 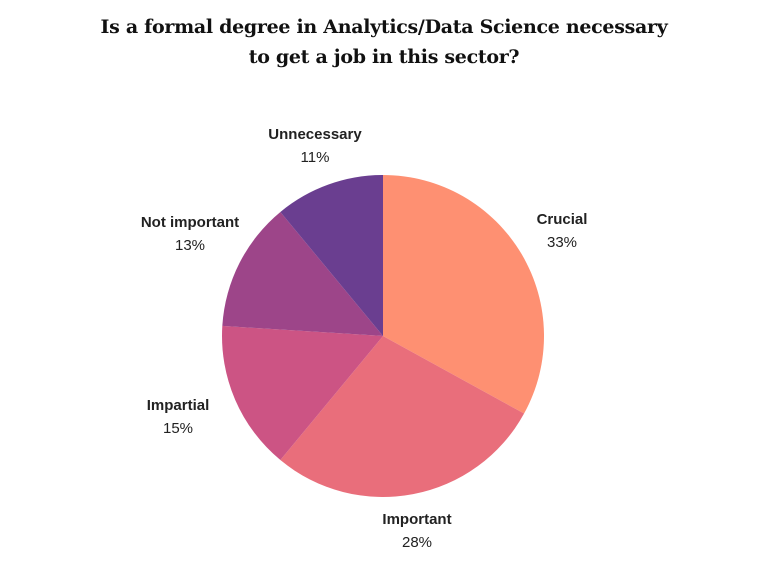 What do you see at coordinates (190, 245) in the screenshot?
I see `slice-value-label: 13%` at bounding box center [190, 245].